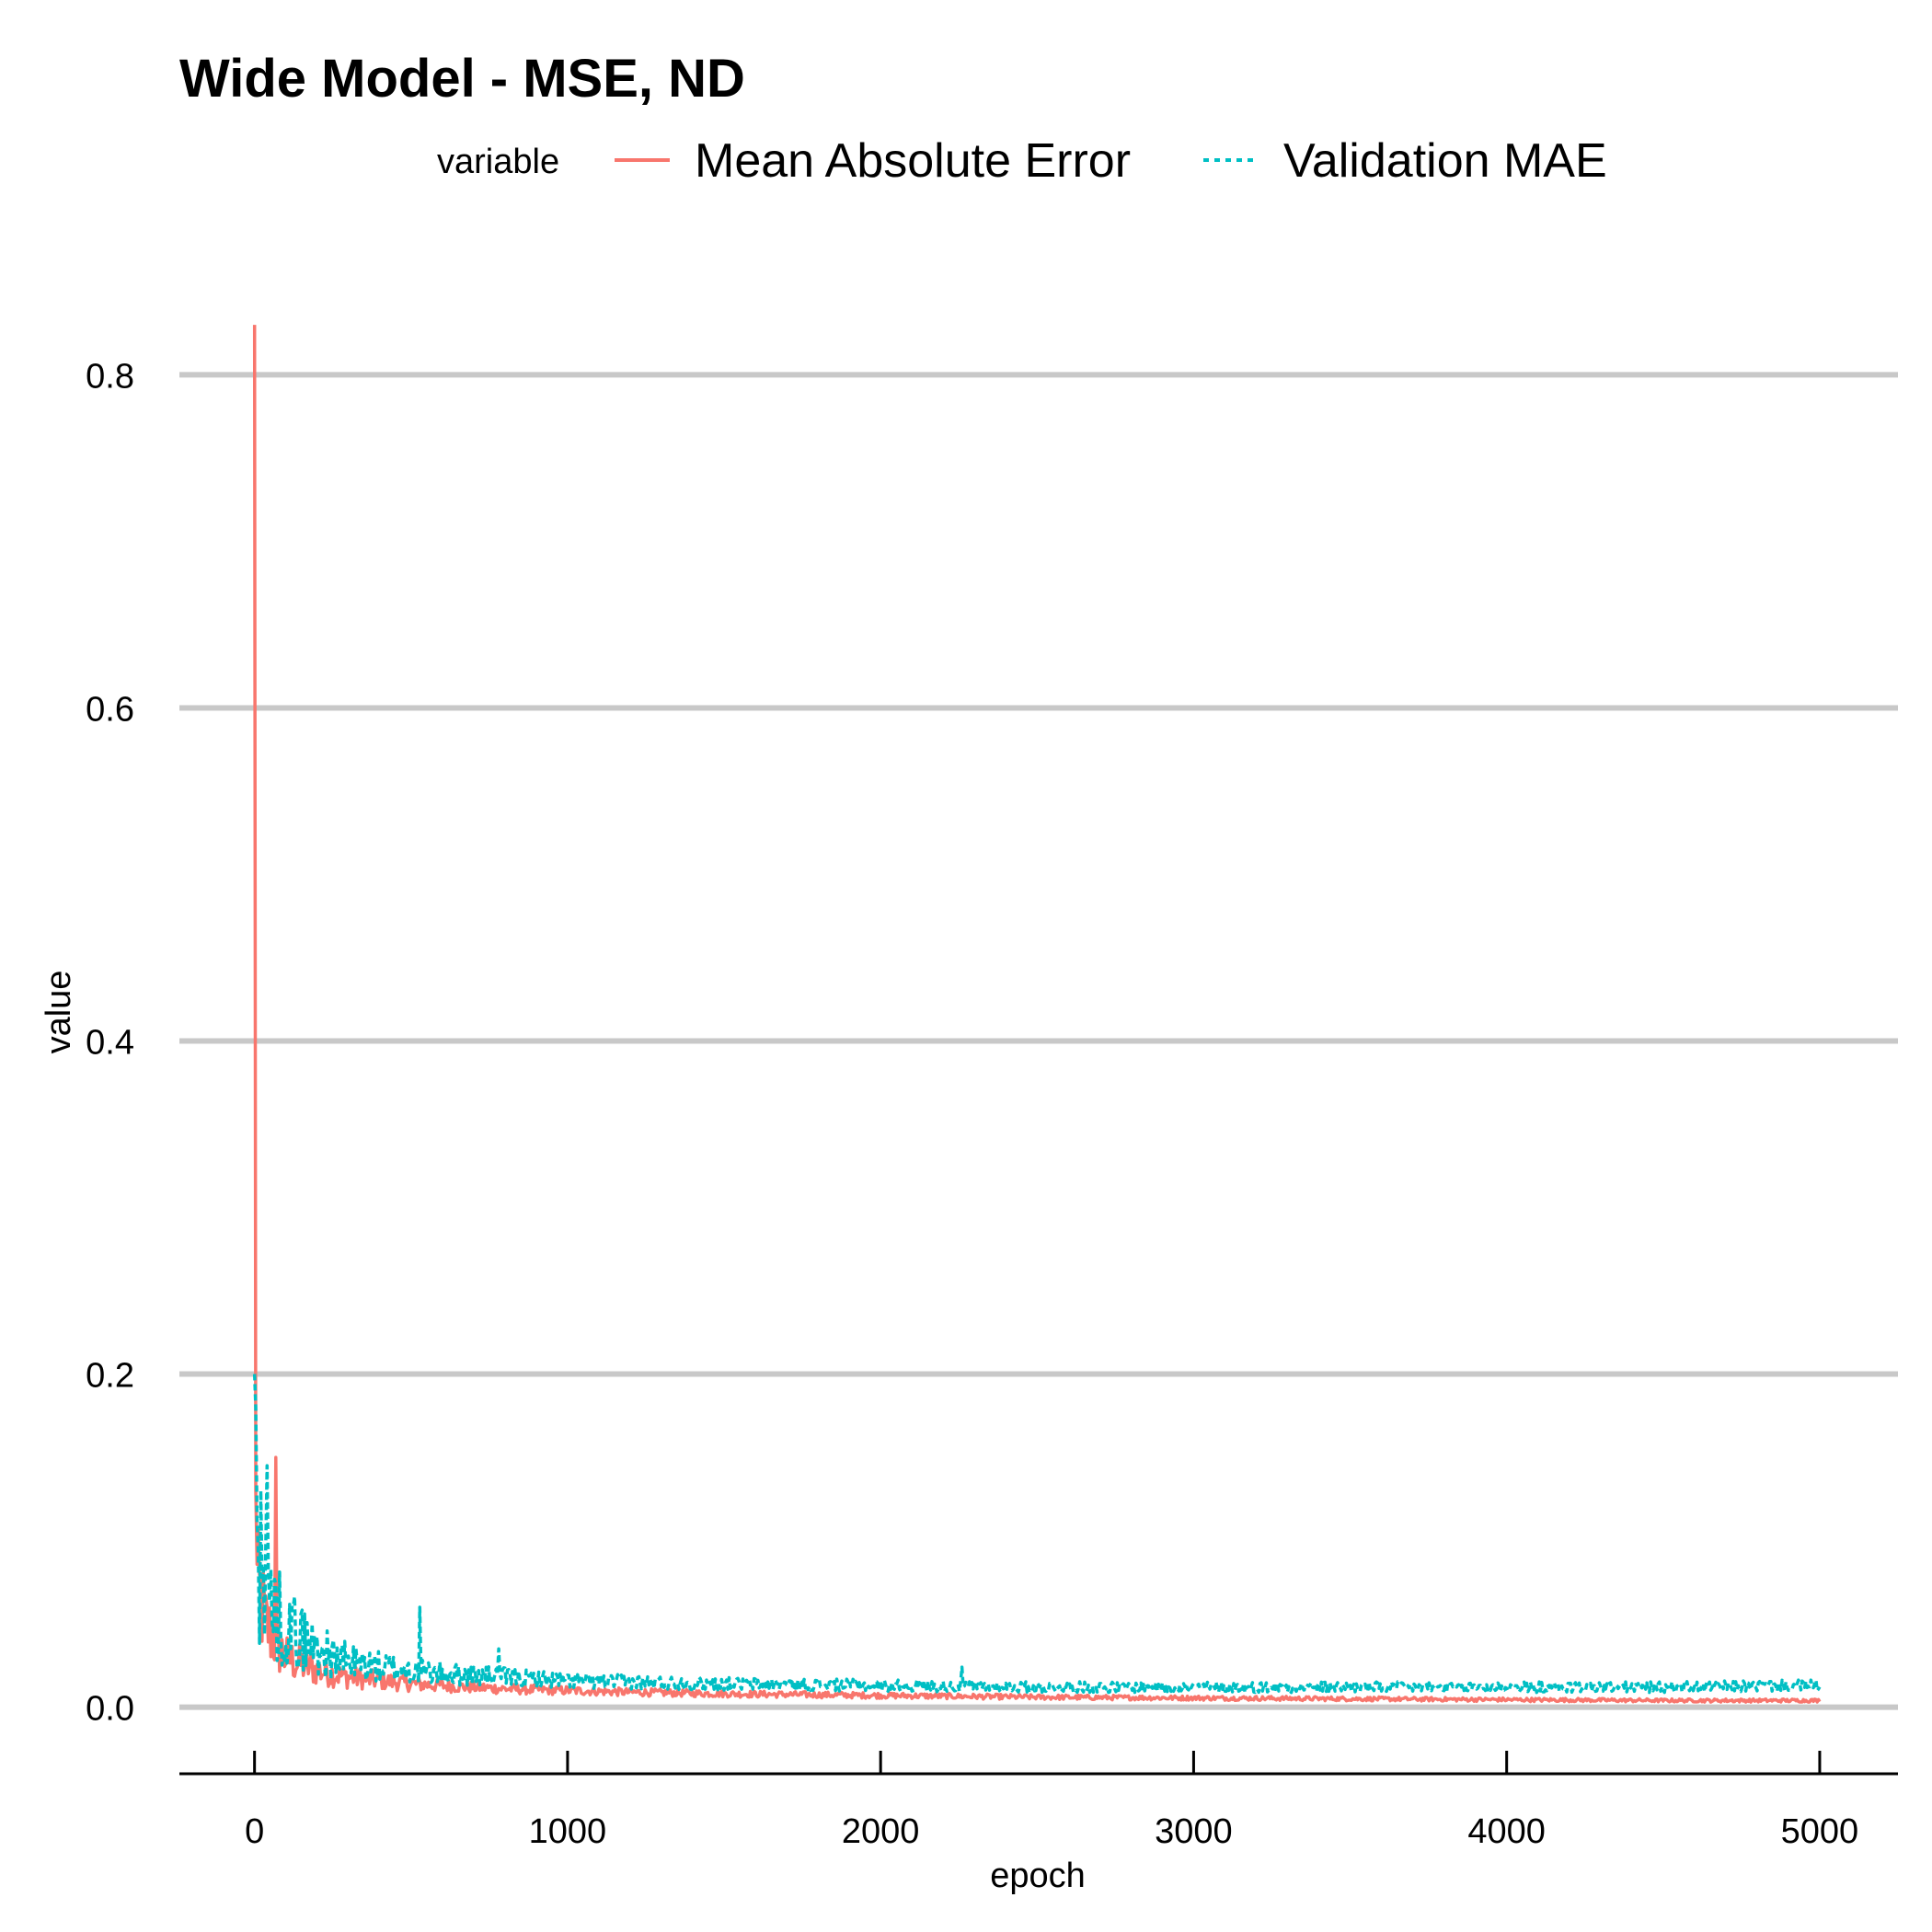  What do you see at coordinates (498, 162) in the screenshot?
I see `legend-title: variable` at bounding box center [498, 162].